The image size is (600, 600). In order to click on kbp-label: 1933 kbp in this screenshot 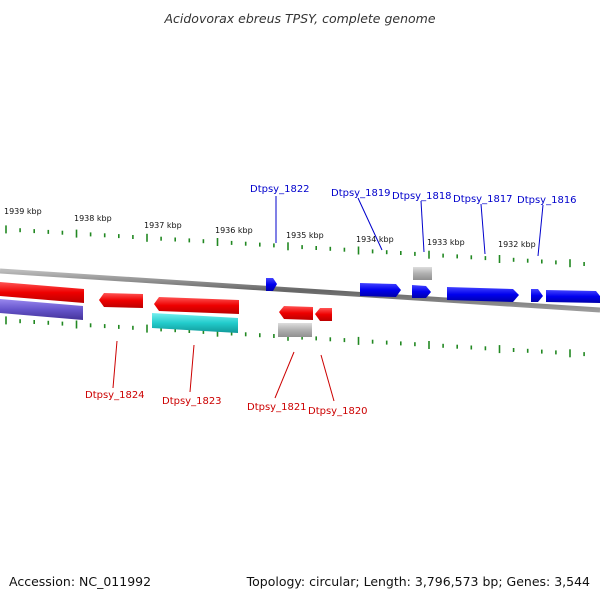, I will do `click(446, 242)`.